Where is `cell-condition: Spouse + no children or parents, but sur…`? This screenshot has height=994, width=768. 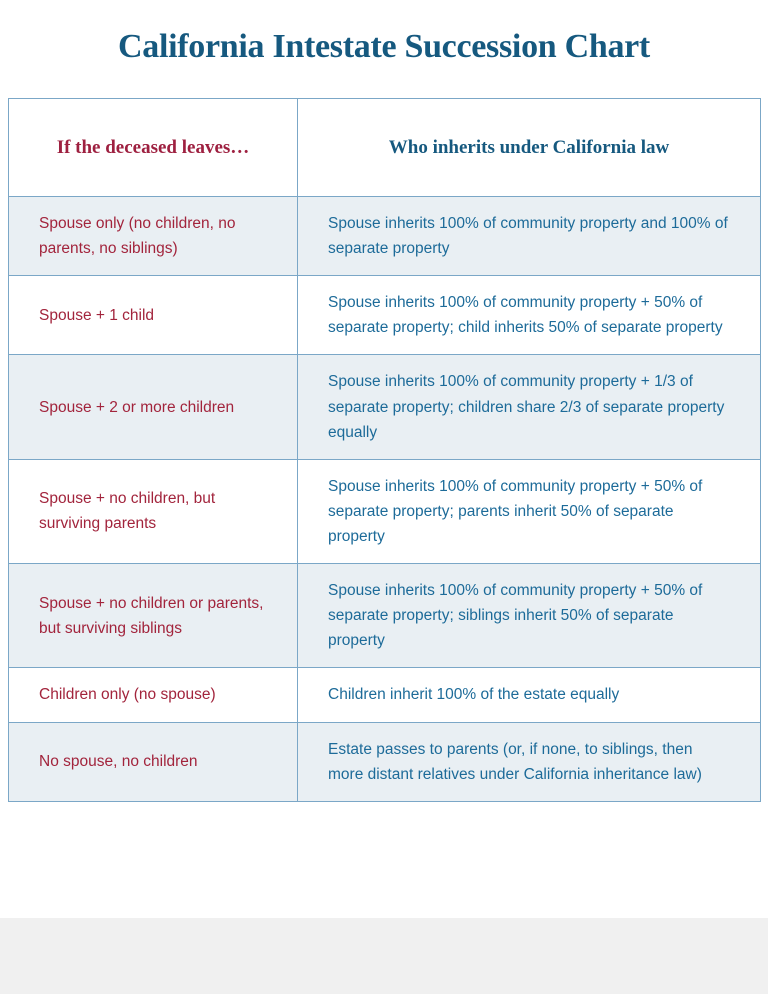
cell-condition: Spouse + no children or parents, but sur… is located at coordinates (153, 616).